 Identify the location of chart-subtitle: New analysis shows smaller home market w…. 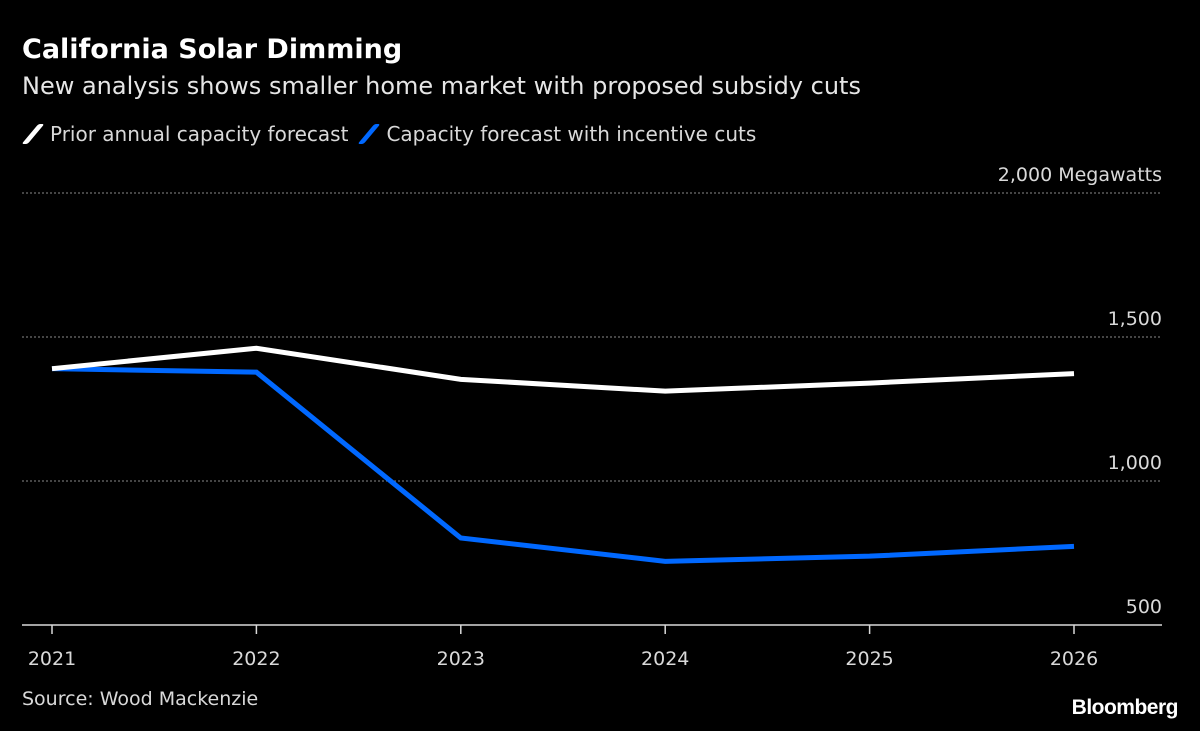
(441, 86).